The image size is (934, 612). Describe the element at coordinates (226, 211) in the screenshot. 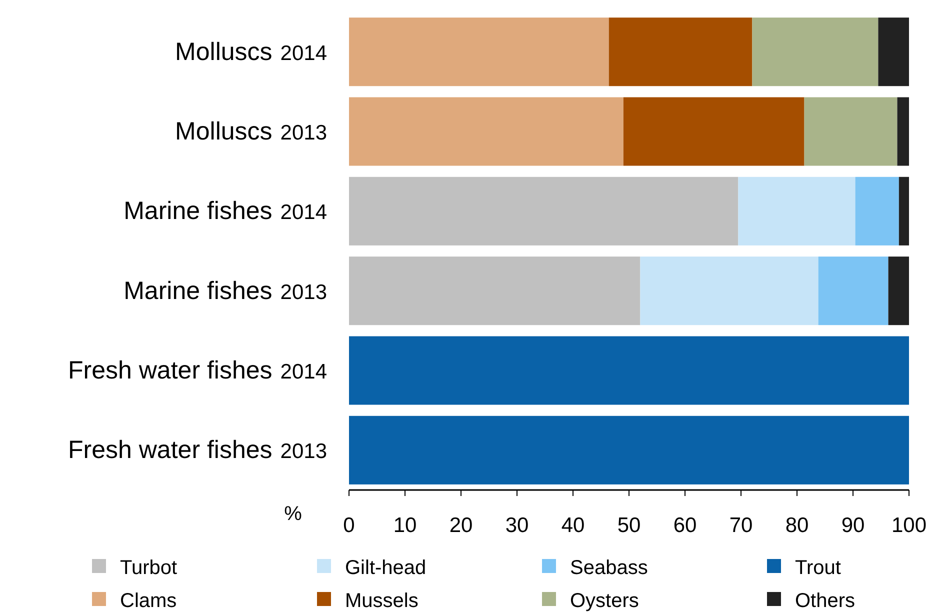

I see `y-tick-label: Marine fishes 2014` at that location.